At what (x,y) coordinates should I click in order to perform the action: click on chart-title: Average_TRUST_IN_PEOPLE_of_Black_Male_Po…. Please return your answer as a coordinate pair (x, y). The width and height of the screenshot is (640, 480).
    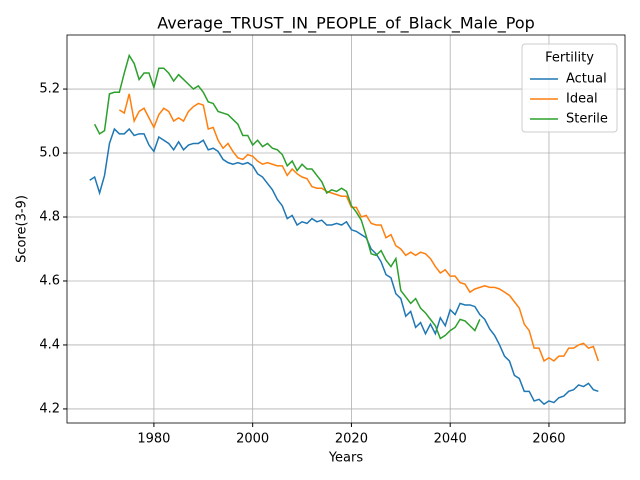
    Looking at the image, I should click on (346, 24).